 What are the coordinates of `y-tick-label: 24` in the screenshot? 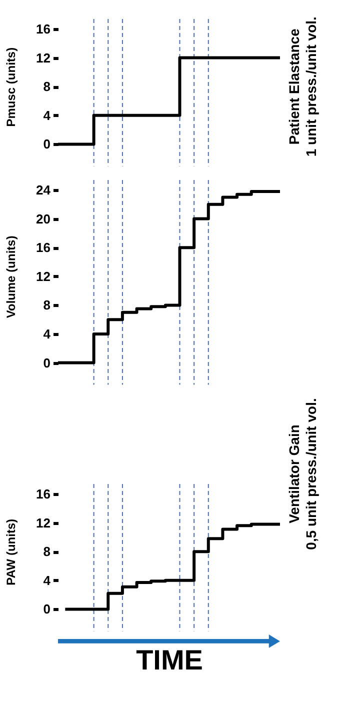 It's located at (44, 190).